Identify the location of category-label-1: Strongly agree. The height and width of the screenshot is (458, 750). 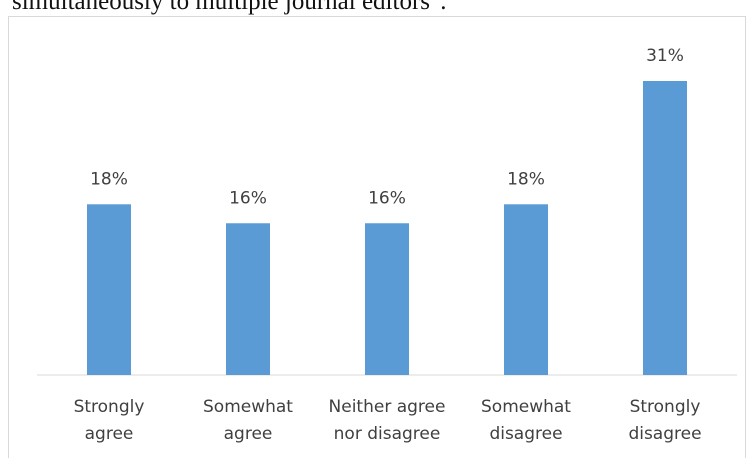
(109, 420).